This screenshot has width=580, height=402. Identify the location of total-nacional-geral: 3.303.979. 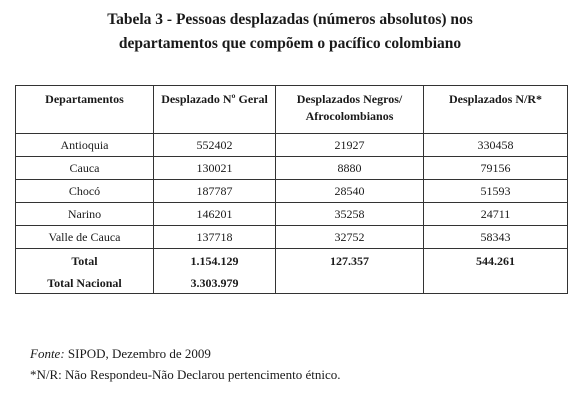
(214, 282).